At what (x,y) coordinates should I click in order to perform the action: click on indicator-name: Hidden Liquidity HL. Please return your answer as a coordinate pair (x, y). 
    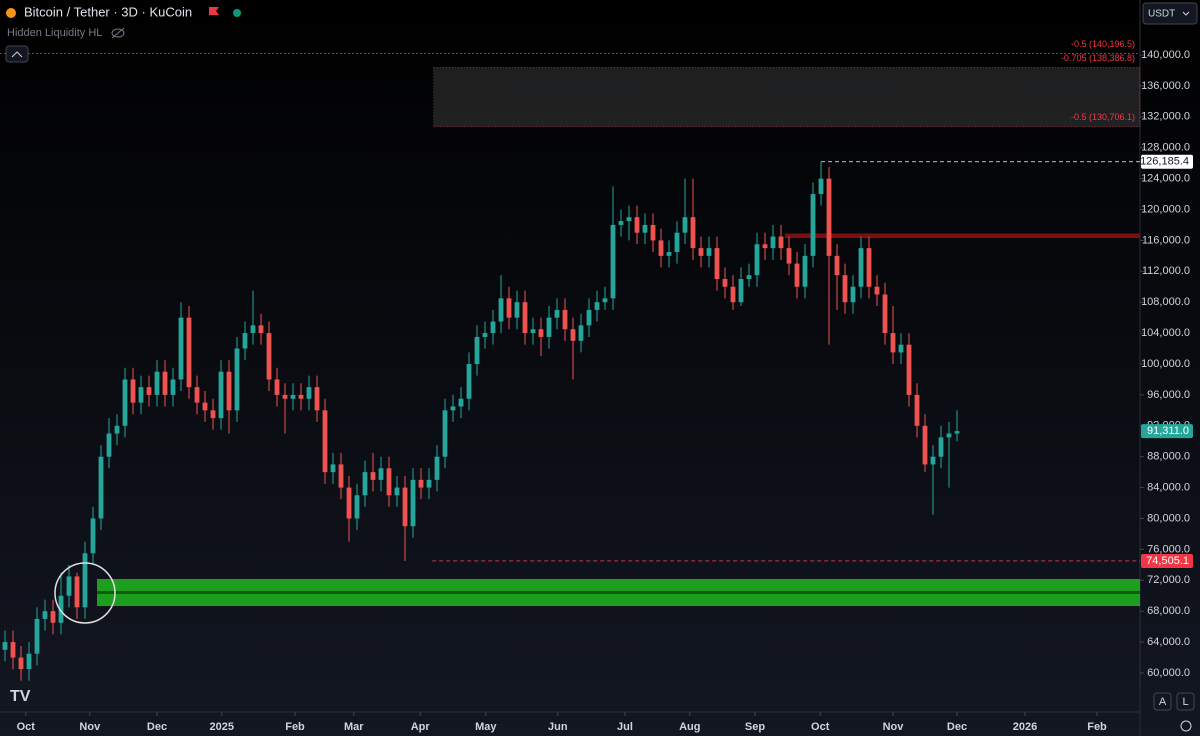
    Looking at the image, I should click on (54, 33).